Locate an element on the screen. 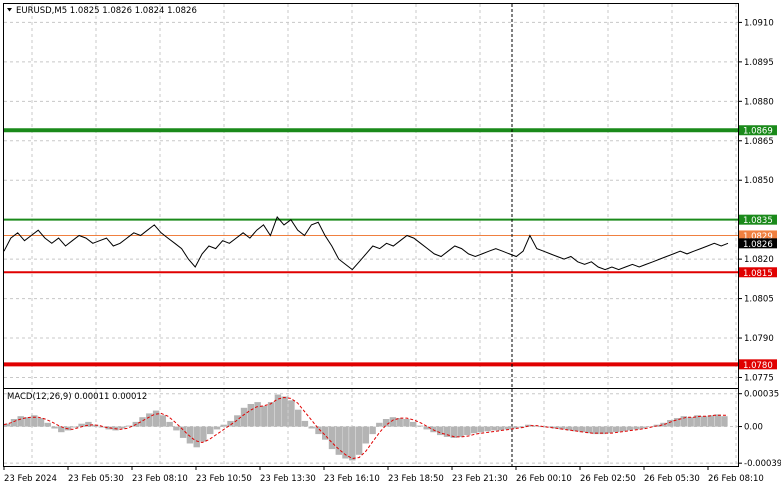  current-price-tag is located at coordinates (758, 243).